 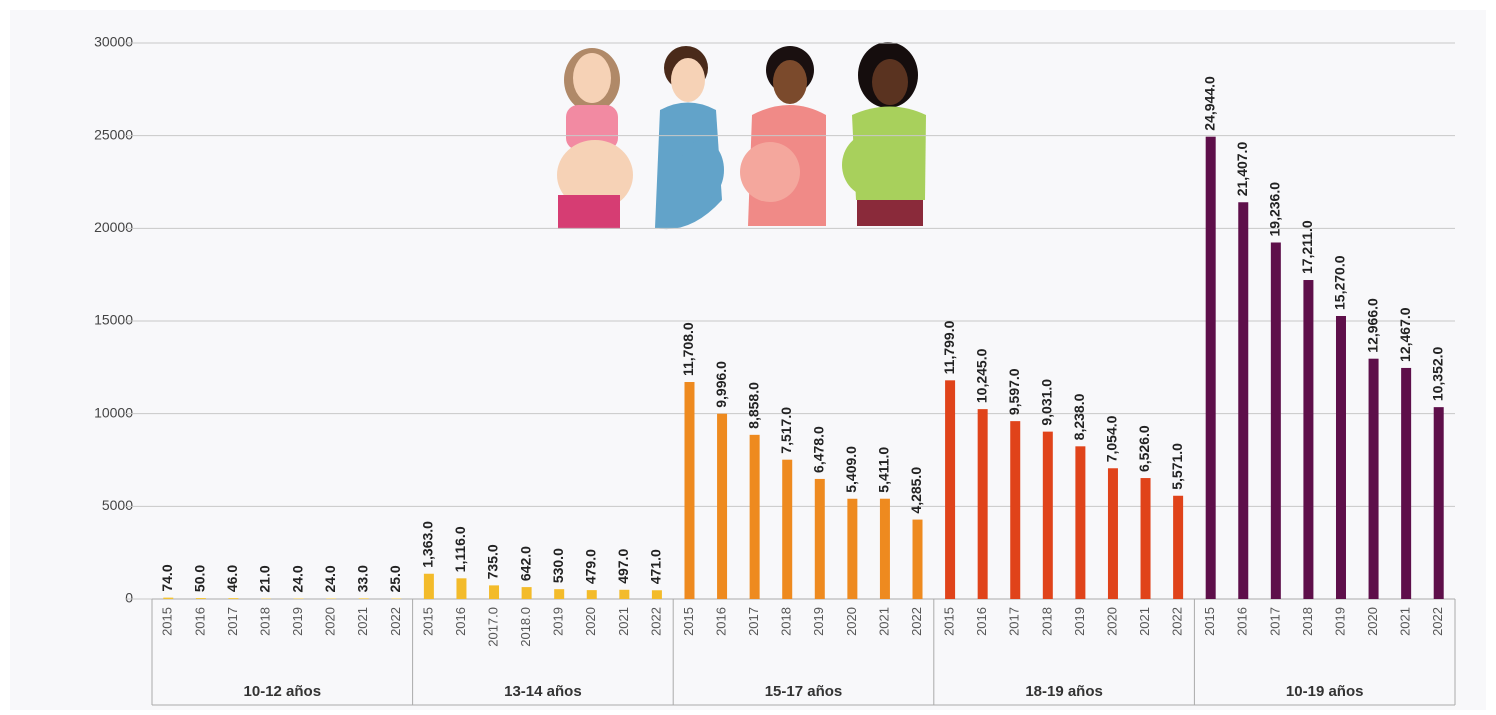 I want to click on value-label: 10,352.0, so click(x=1437, y=373).